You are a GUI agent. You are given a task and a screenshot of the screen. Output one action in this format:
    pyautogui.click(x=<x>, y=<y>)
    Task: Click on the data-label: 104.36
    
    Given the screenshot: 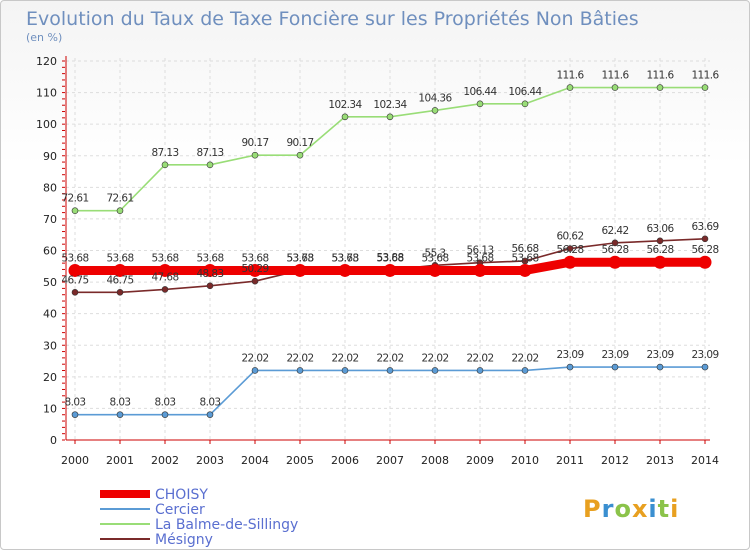 What is the action you would take?
    pyautogui.click(x=435, y=98)
    